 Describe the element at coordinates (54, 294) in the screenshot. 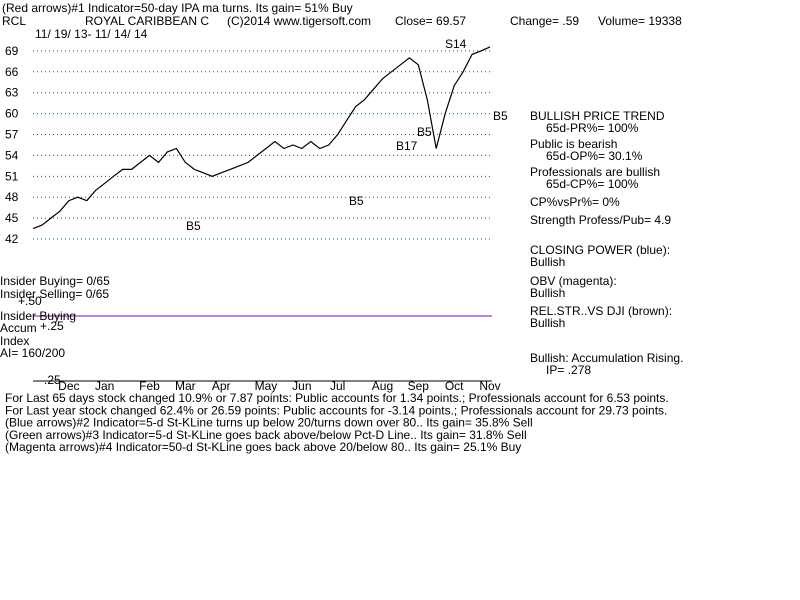

I see `left-note: Insider Selling= 0/65` at that location.